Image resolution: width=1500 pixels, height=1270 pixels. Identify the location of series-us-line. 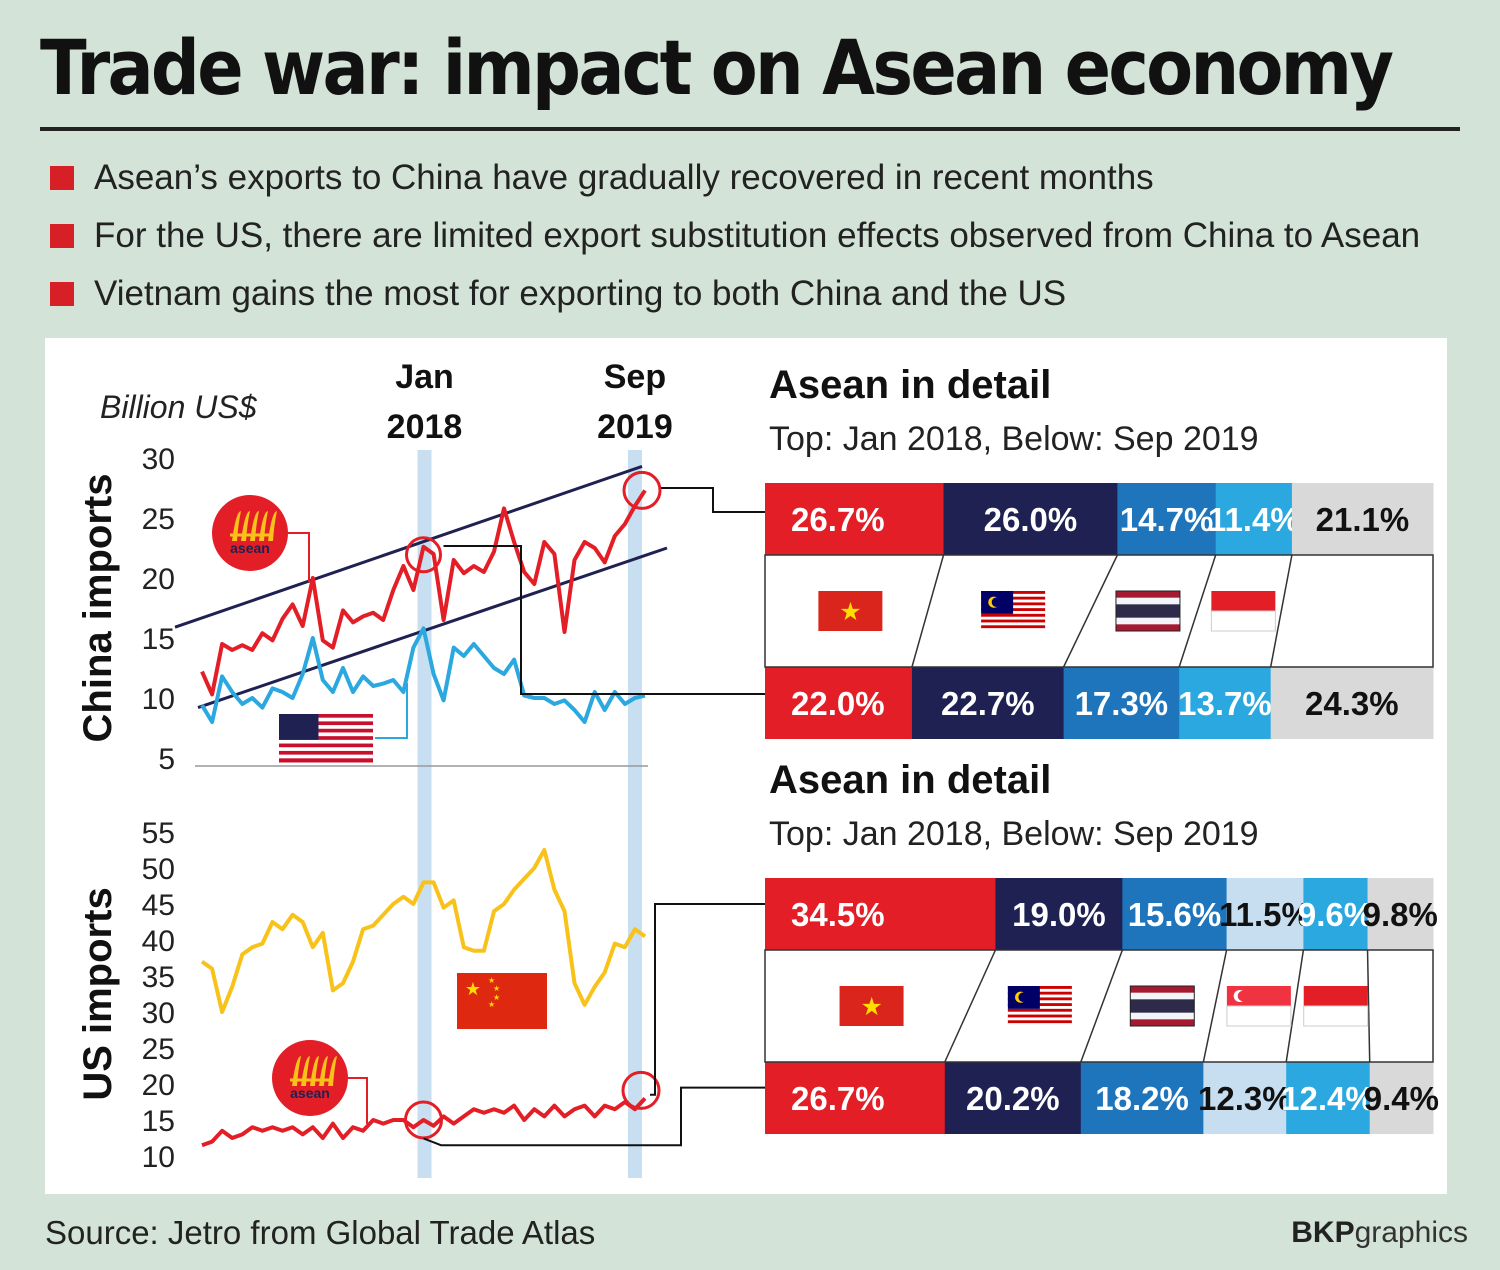
(423, 675).